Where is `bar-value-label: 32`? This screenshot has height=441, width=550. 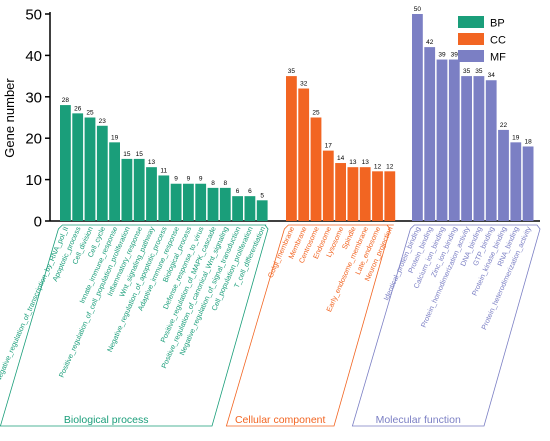 bar-value-label: 32 is located at coordinates (304, 84).